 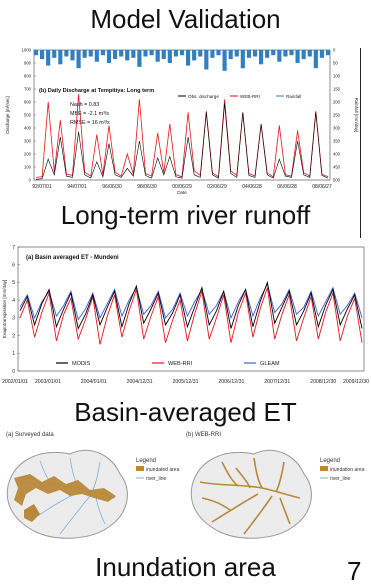 I want to click on y-tick-label: 1000, so click(x=27, y=50).